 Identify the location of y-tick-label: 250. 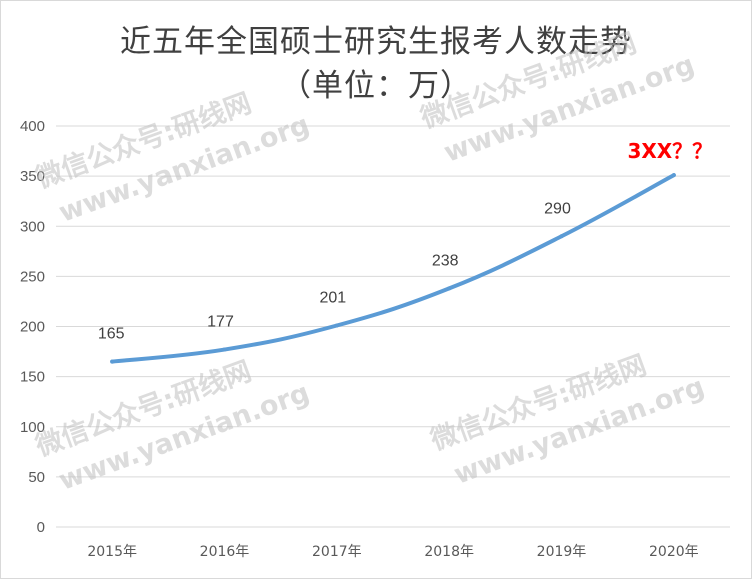
(32, 276).